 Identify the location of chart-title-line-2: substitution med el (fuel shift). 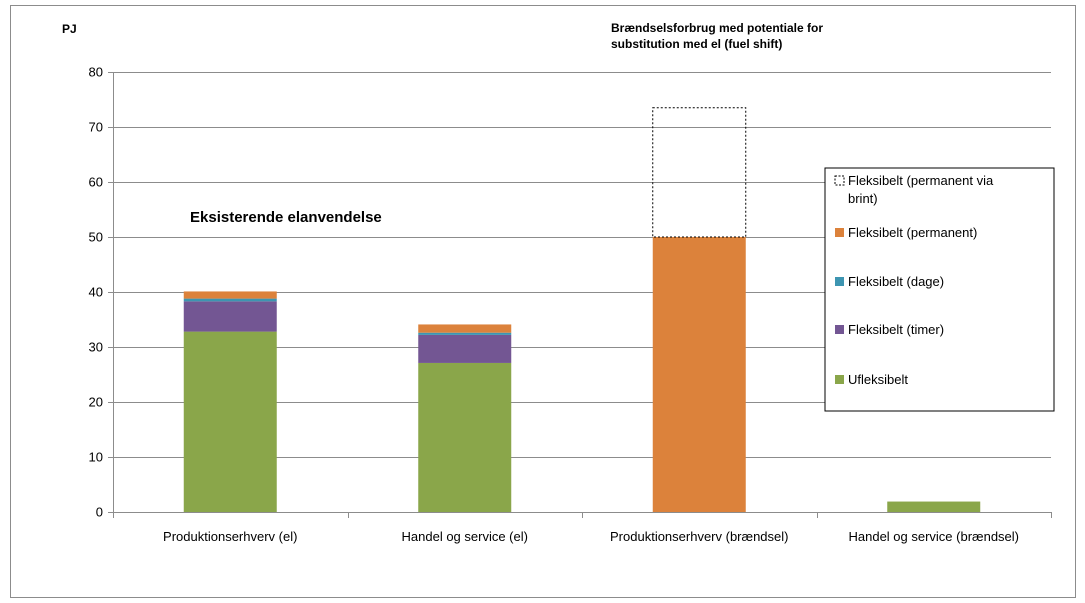
(696, 44).